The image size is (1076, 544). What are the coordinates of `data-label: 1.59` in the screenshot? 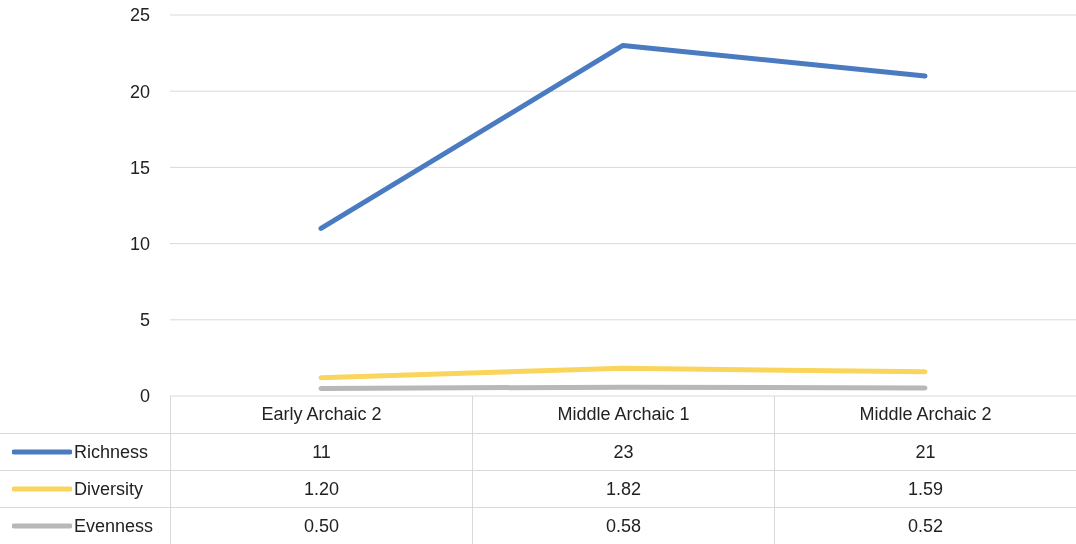 It's located at (925, 488).